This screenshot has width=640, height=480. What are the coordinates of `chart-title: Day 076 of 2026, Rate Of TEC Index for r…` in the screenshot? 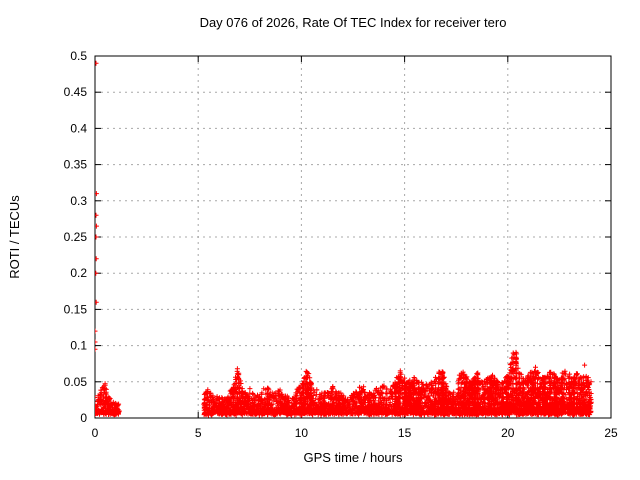 It's located at (353, 22).